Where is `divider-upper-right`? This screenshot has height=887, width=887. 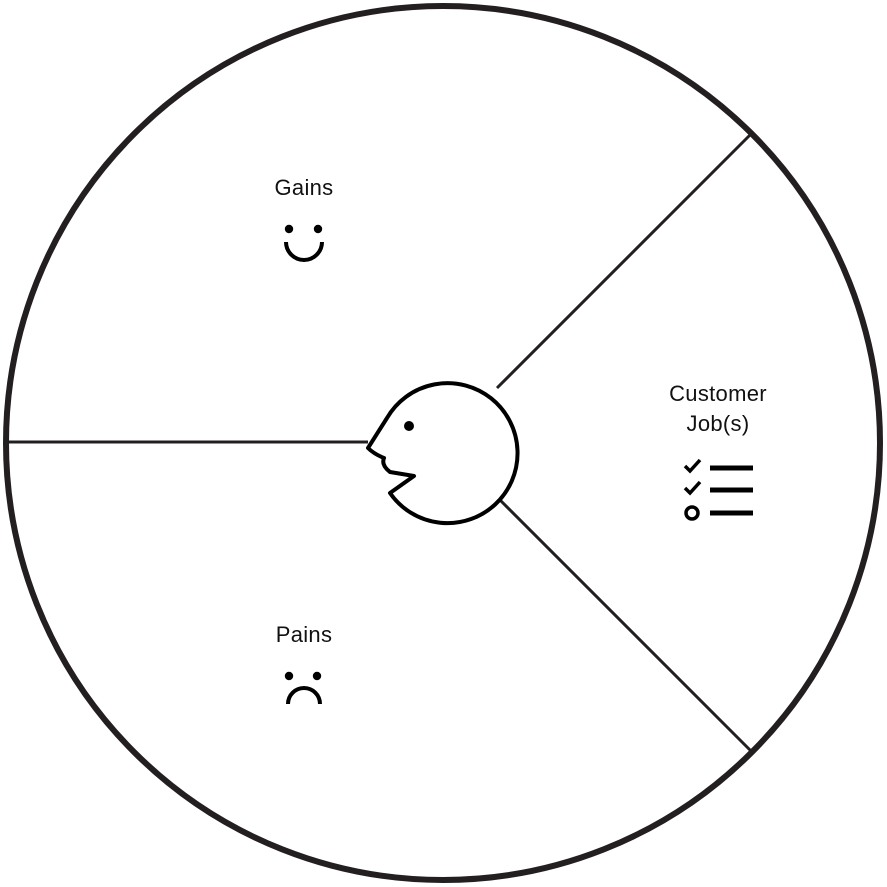
divider-upper-right is located at coordinates (624, 261).